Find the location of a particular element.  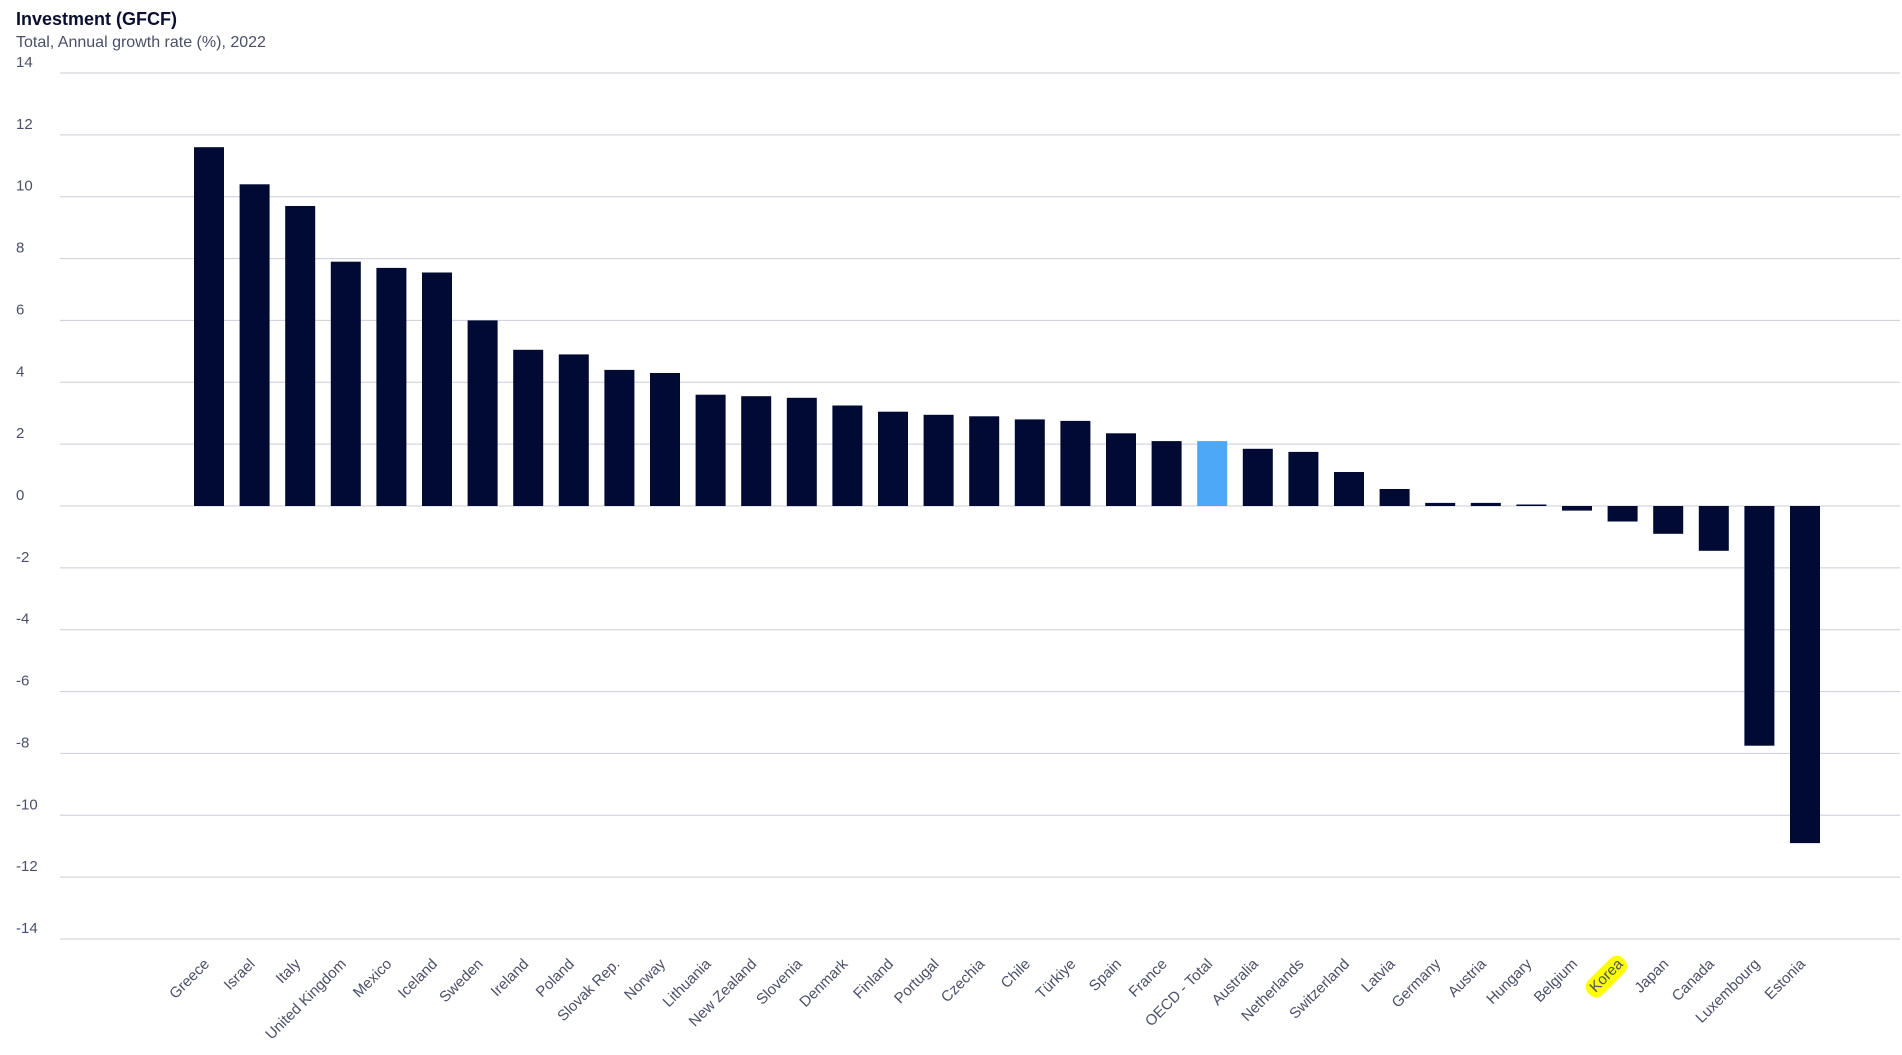

x-label-hungary: Hungary is located at coordinates (1509, 981).